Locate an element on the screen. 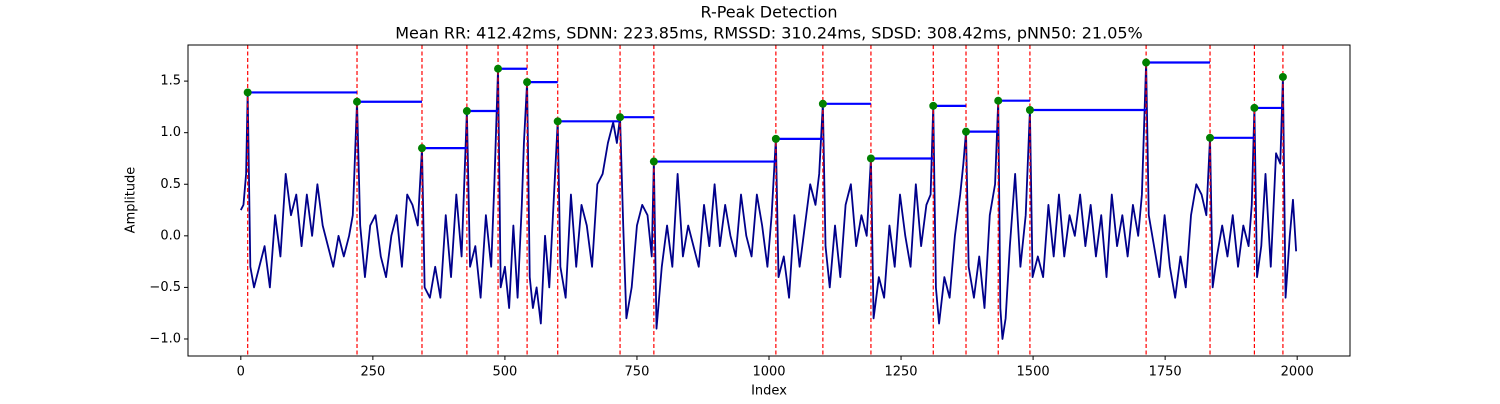 The height and width of the screenshot is (404, 1500). y-tick-label: 1.0 is located at coordinates (170, 132).